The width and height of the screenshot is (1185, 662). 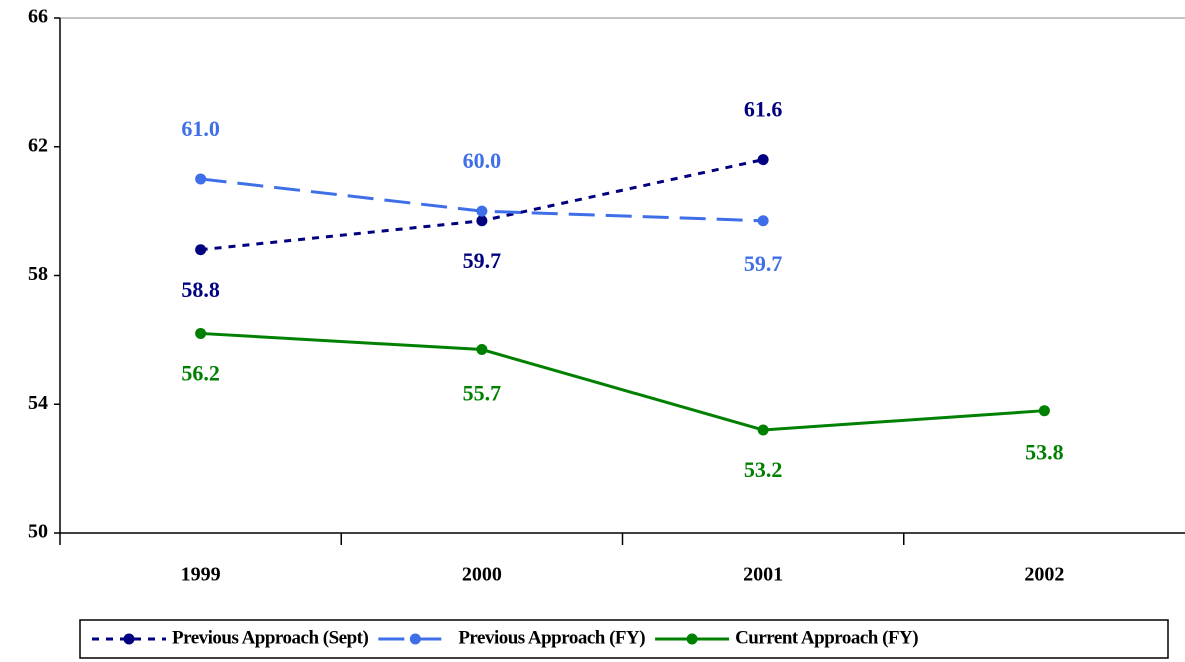 I want to click on legend-label: Previous Approach (Sept), so click(x=270, y=637).